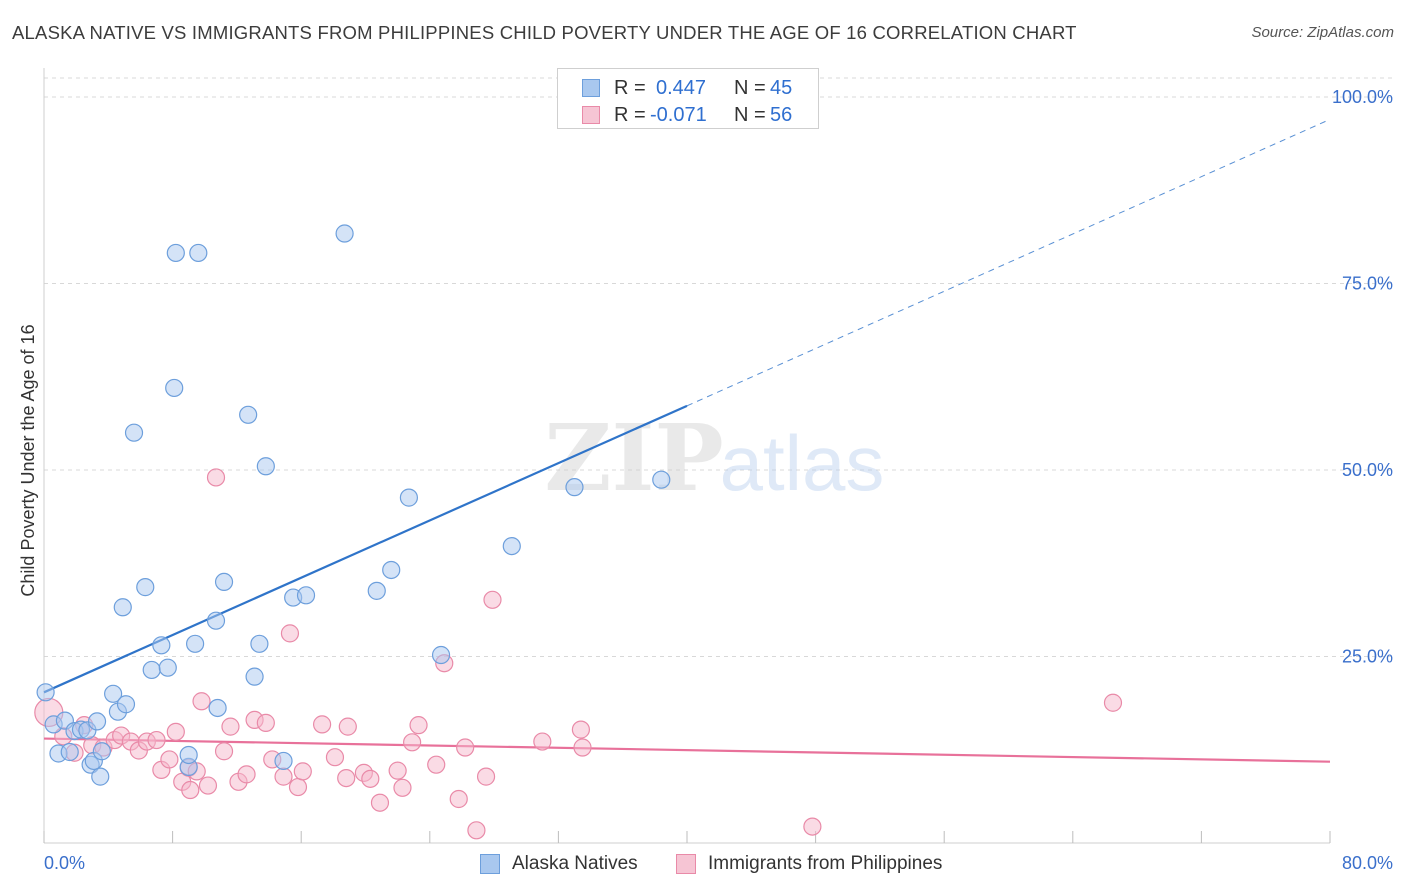  Describe the element at coordinates (1362, 97) in the screenshot. I see `y-tick-label: 100.0%` at that location.